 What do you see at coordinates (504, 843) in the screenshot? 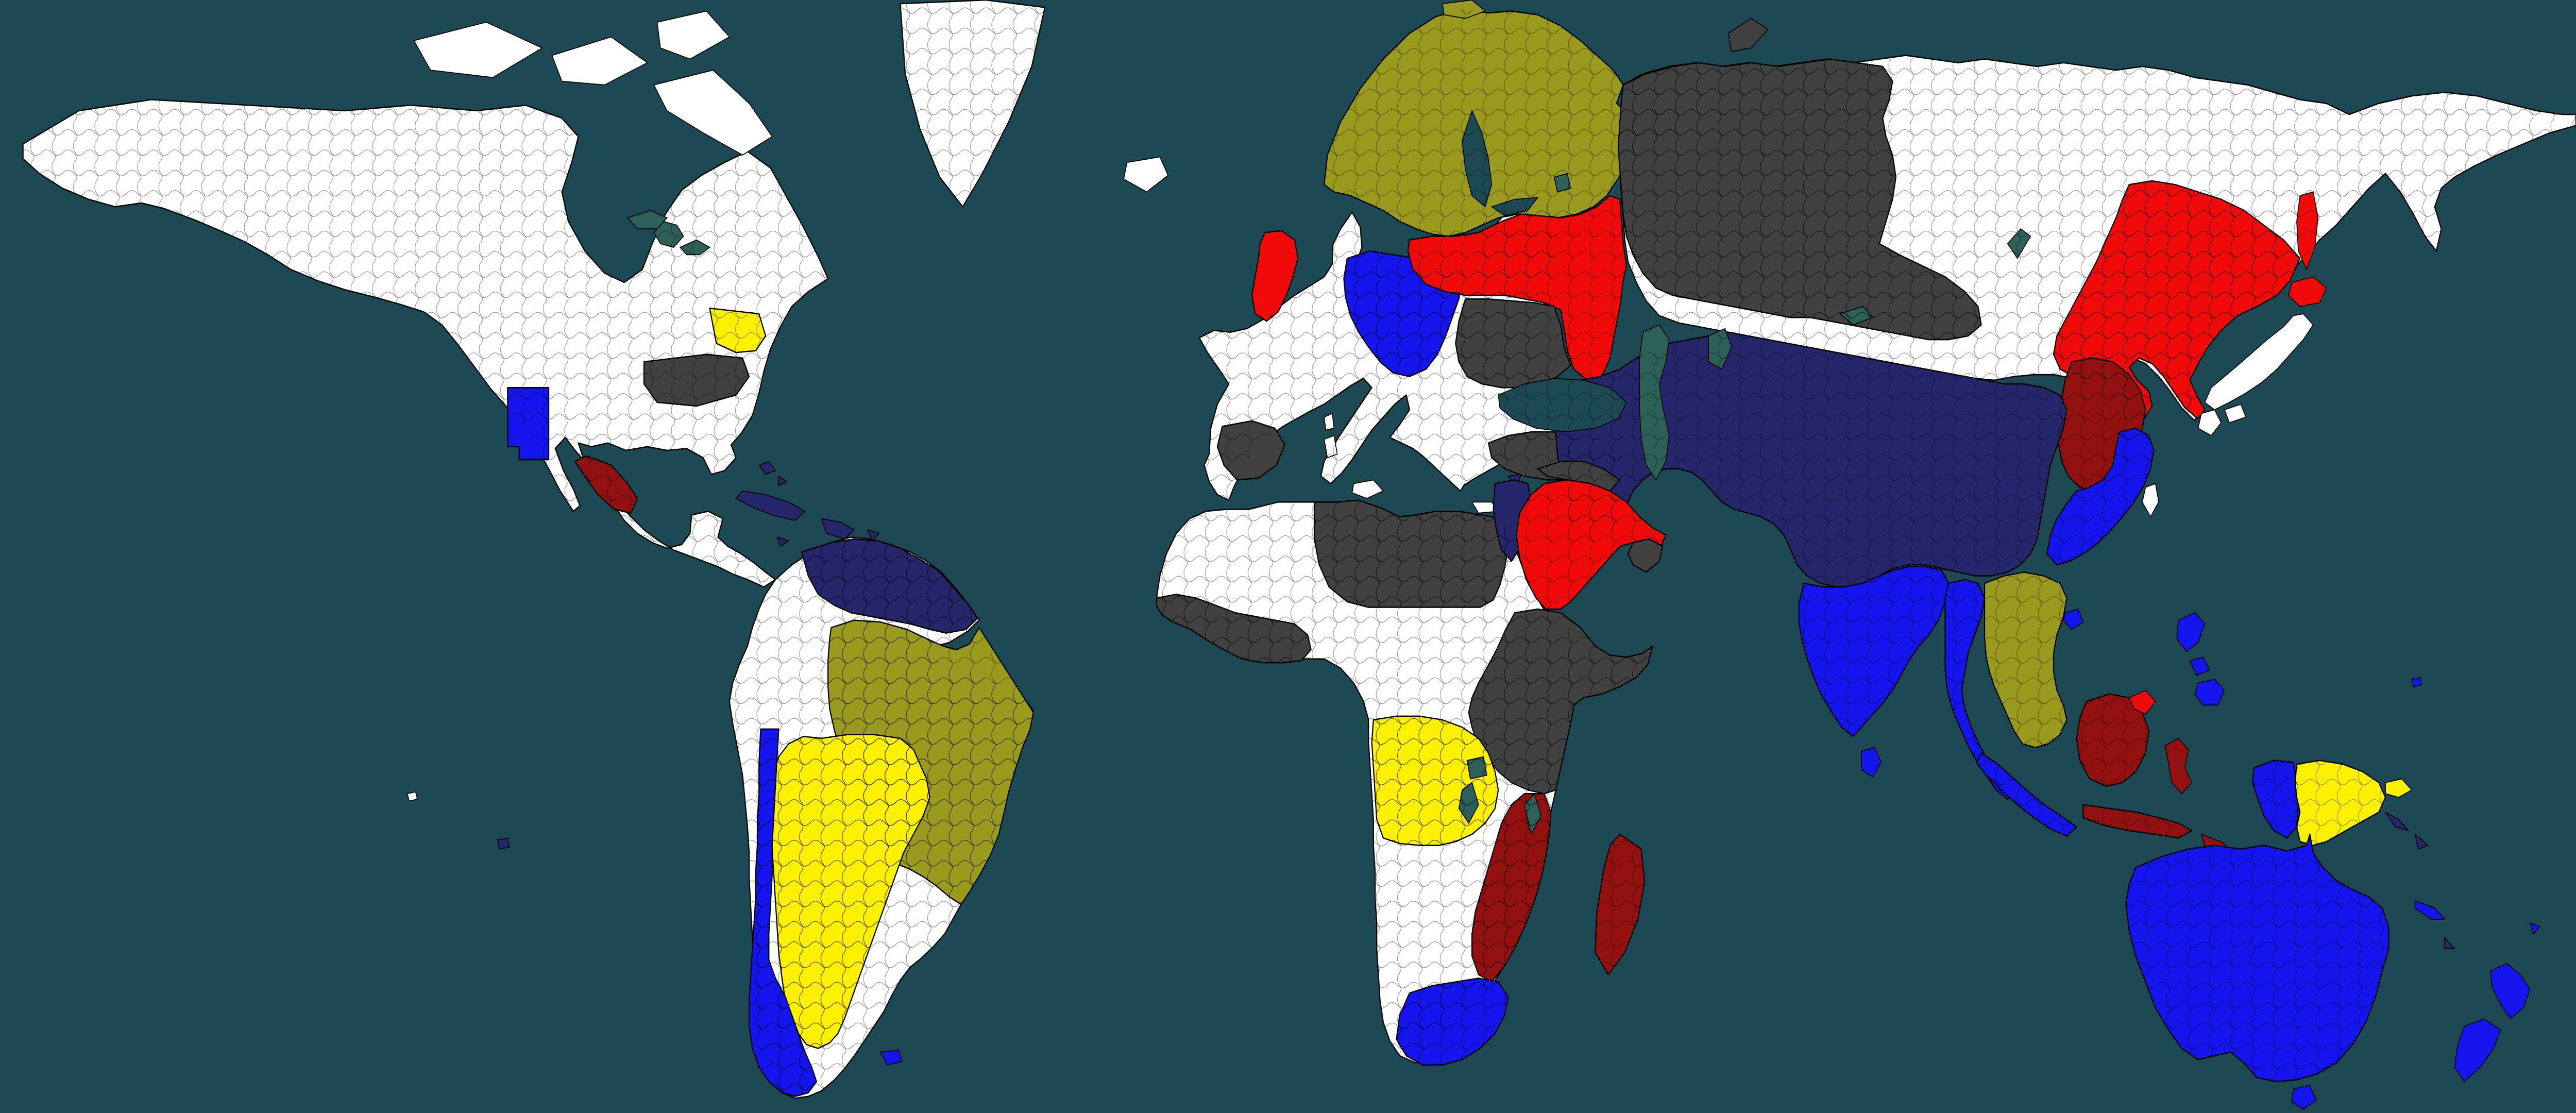
I see `region-easter-island` at bounding box center [504, 843].